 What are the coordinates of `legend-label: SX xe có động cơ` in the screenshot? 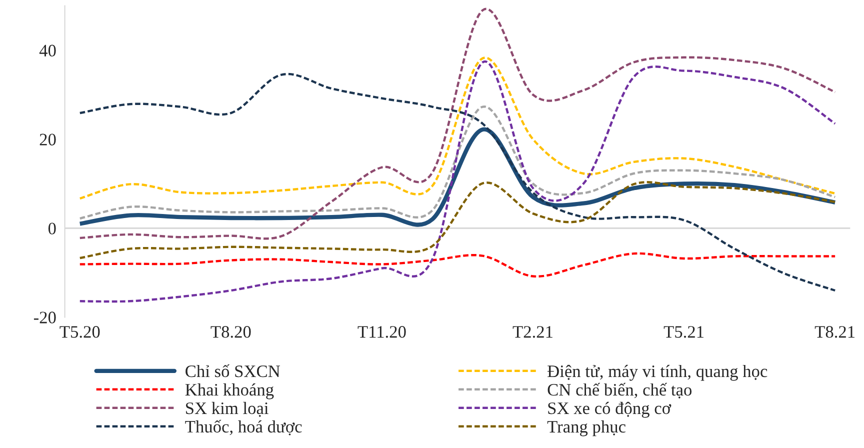 It's located at (610, 410).